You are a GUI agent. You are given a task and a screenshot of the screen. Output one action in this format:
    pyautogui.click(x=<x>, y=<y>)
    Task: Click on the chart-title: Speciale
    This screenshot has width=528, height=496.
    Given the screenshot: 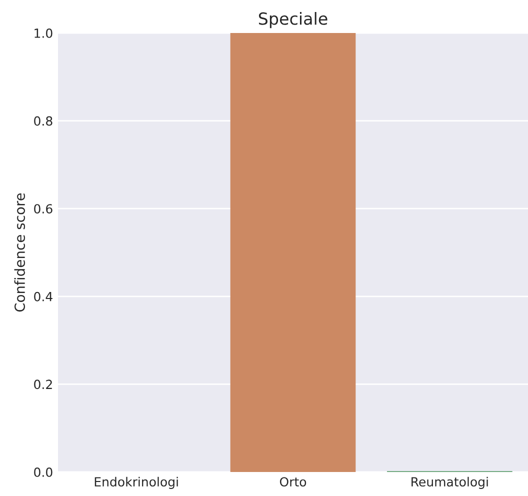 What is the action you would take?
    pyautogui.click(x=293, y=20)
    